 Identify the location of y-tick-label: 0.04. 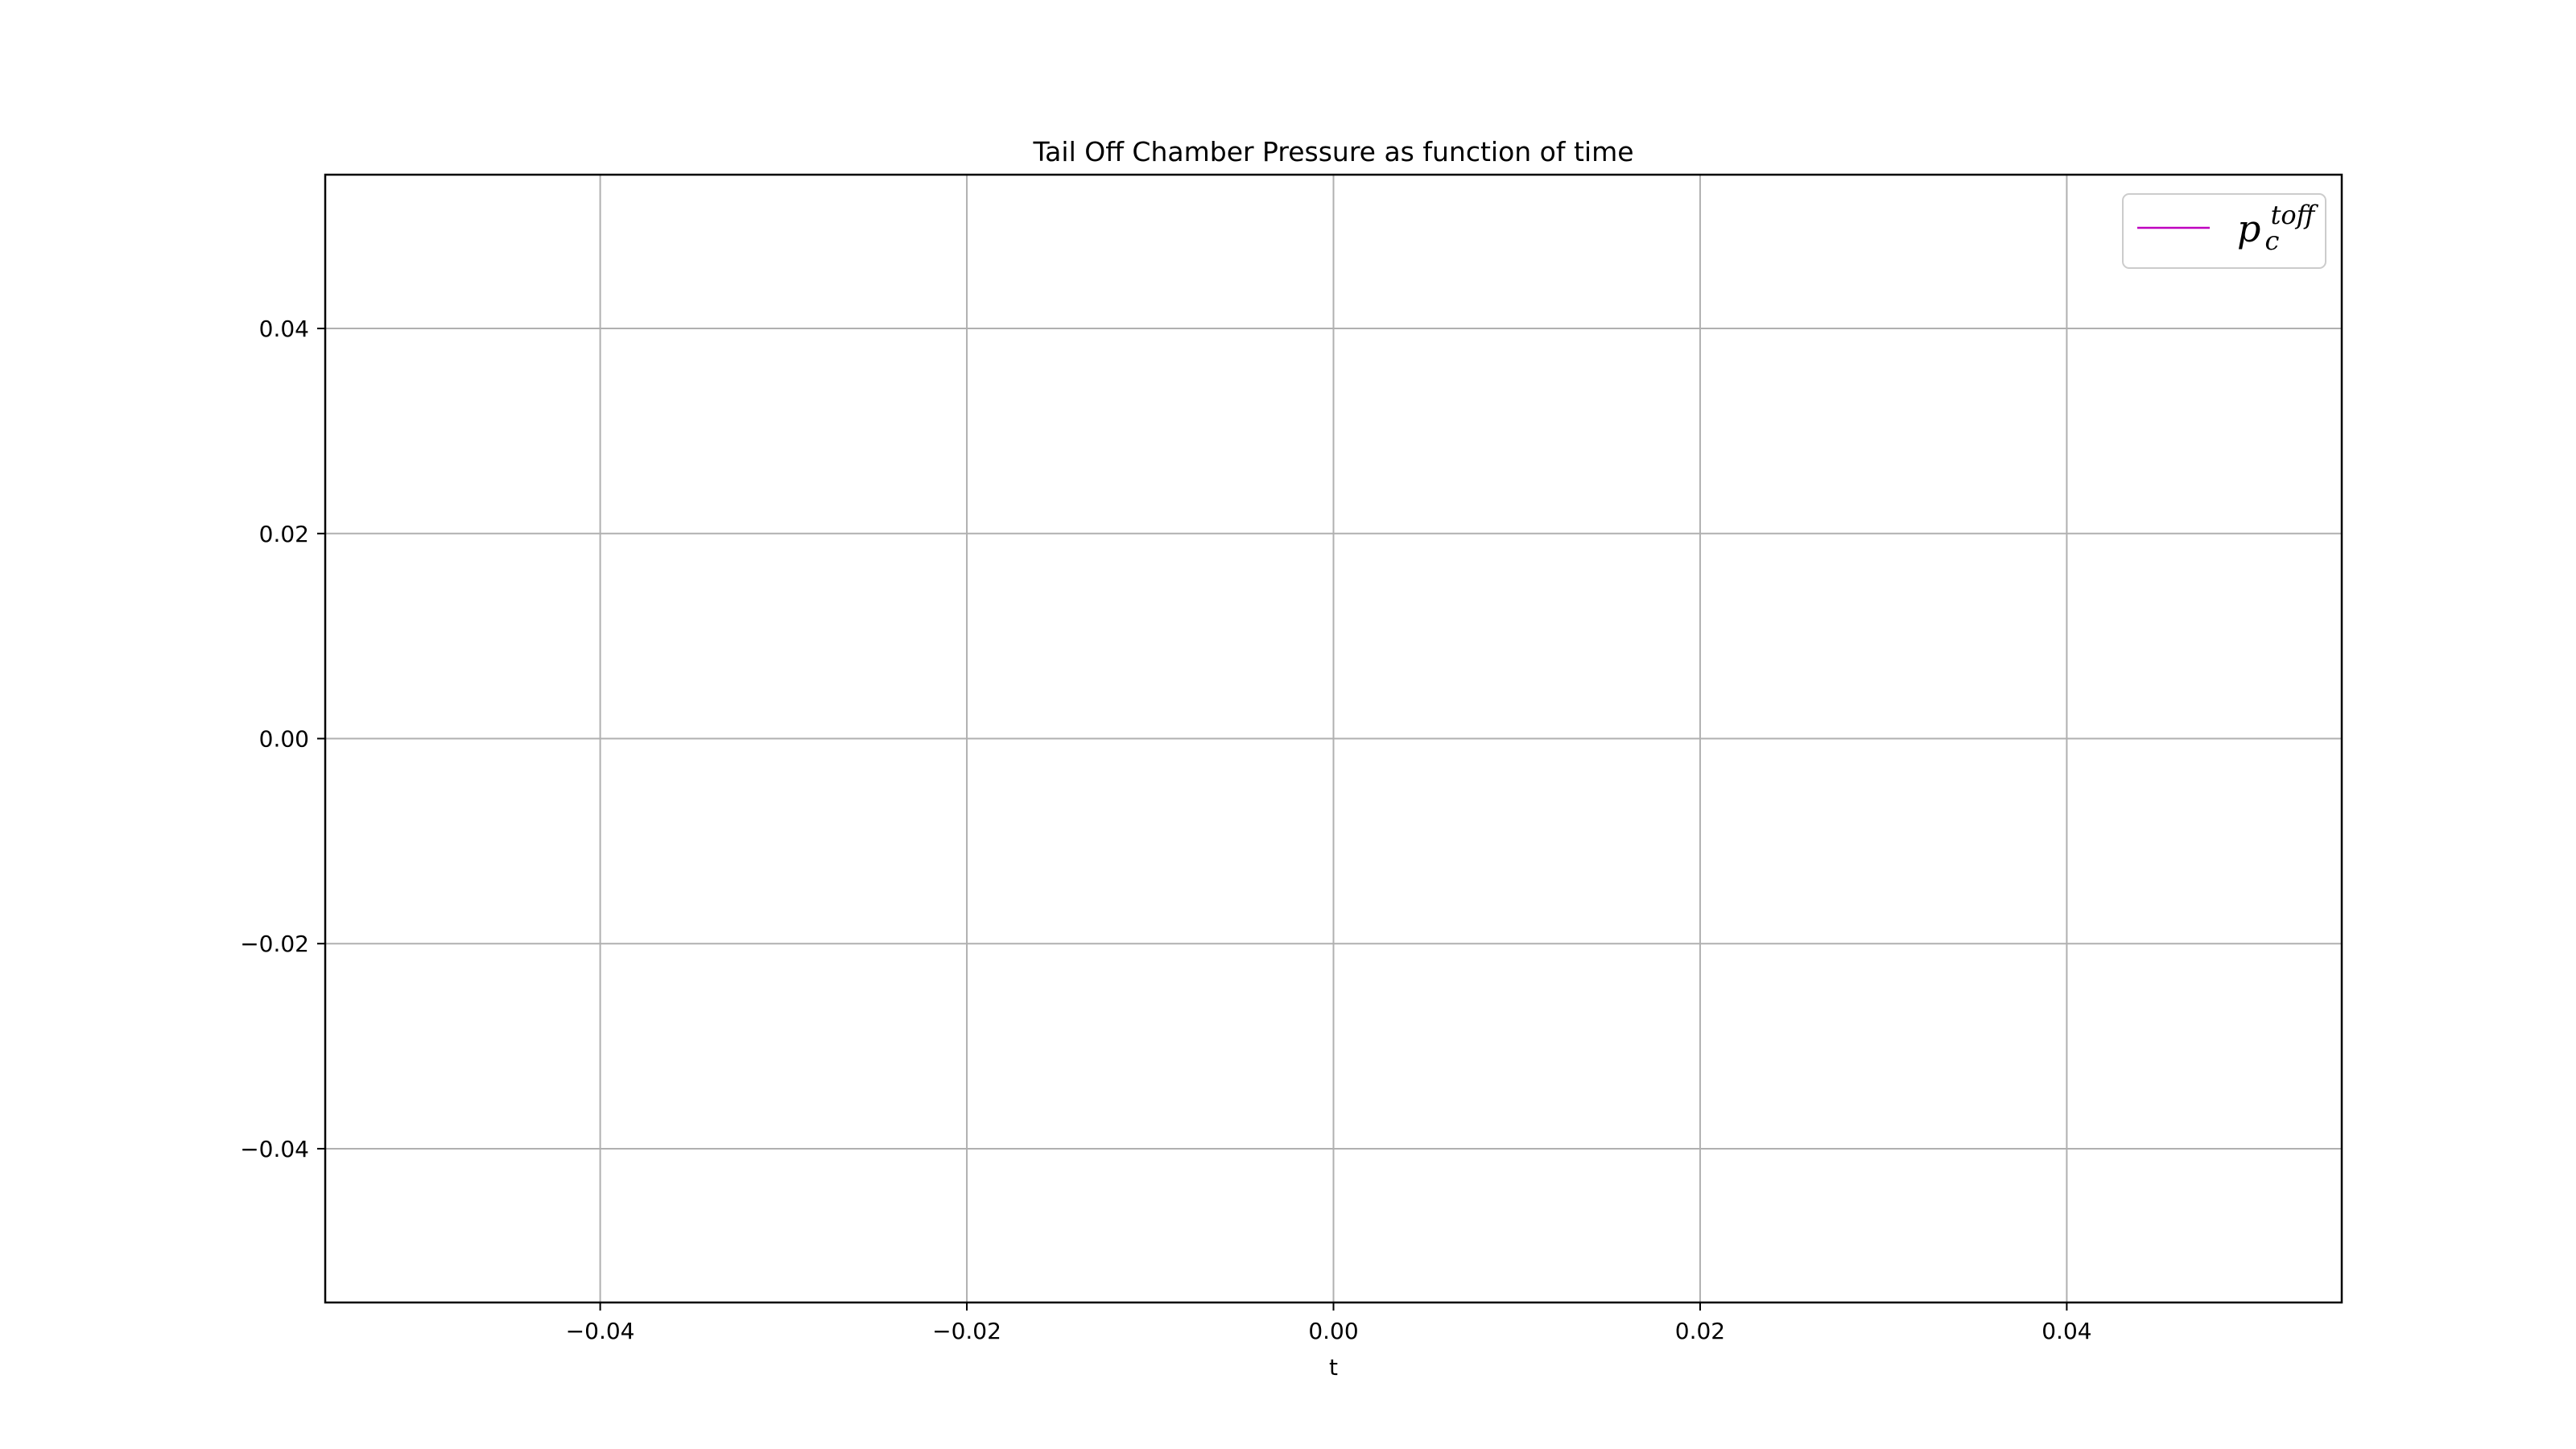
(284, 329).